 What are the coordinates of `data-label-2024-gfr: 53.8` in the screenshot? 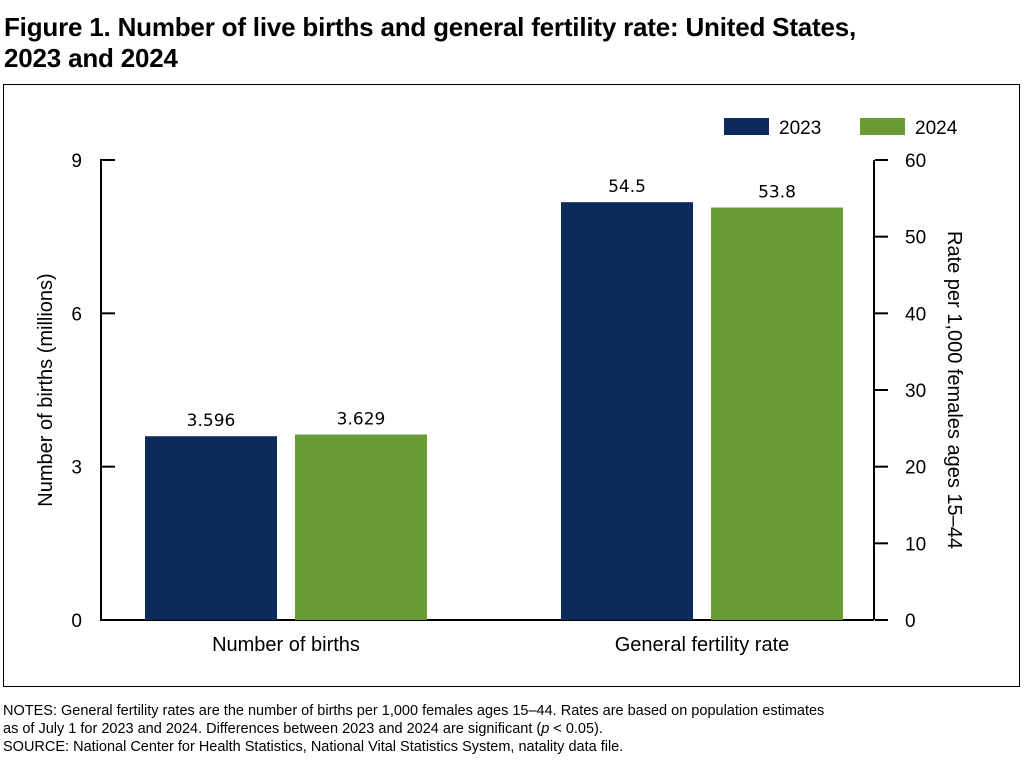 It's located at (777, 193).